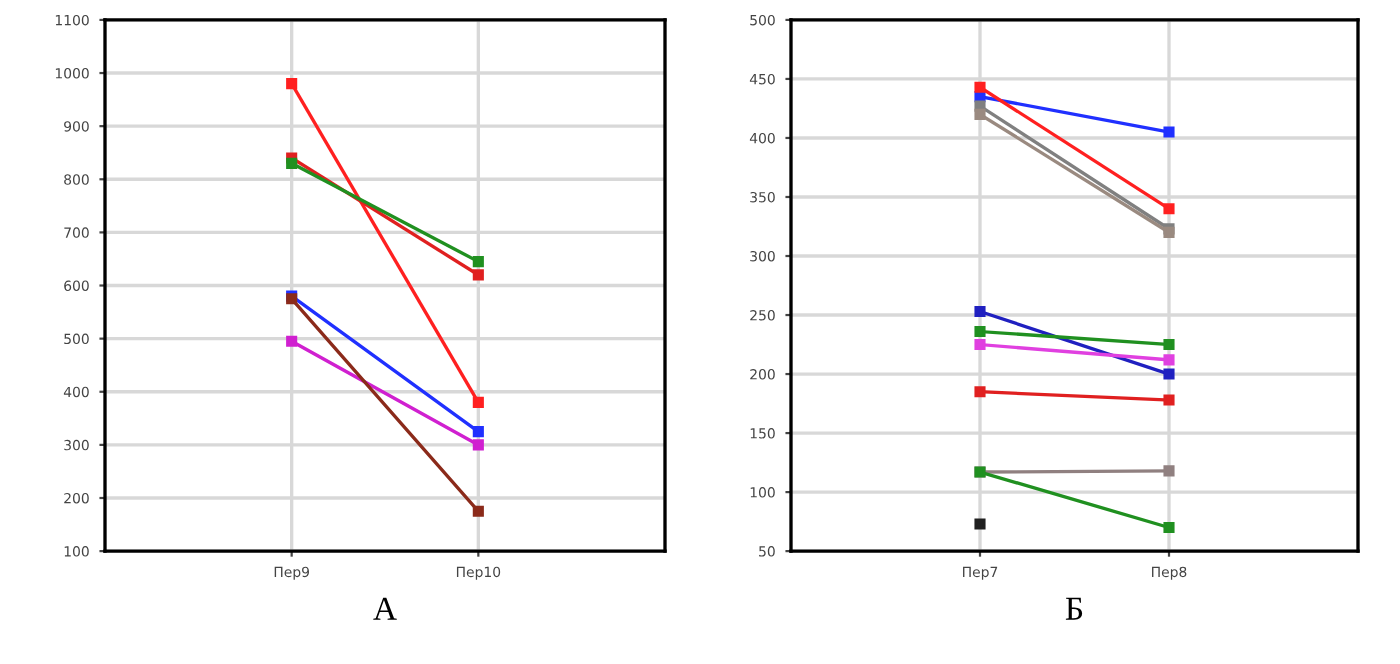 Image resolution: width=1400 pixels, height=664 pixels. Describe the element at coordinates (1074, 608) in the screenshot. I see `x-axis-title: Б` at that location.